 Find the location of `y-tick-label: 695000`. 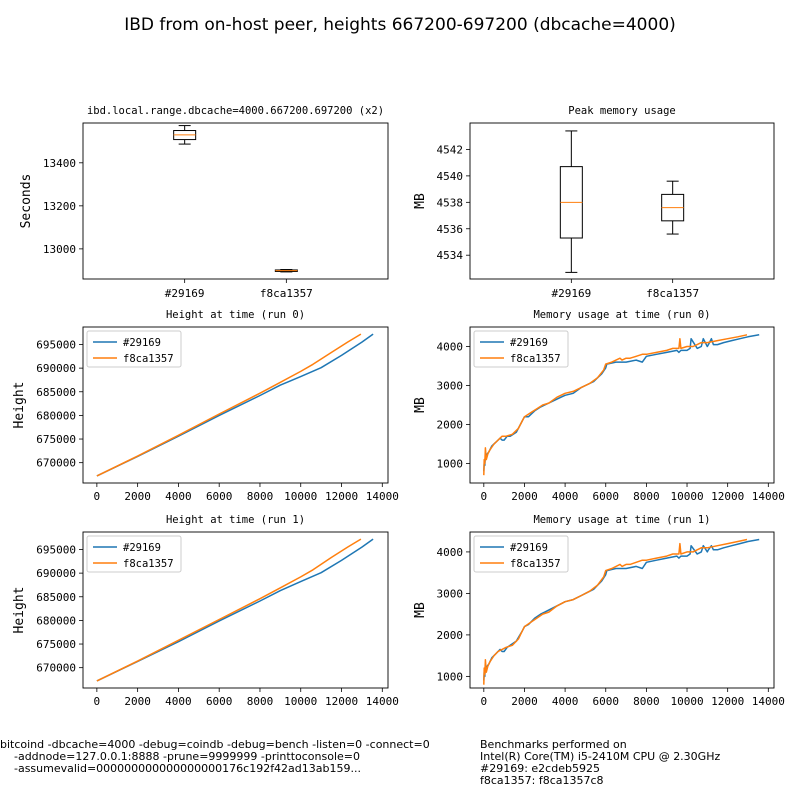

y-tick-label: 695000 is located at coordinates (56, 344).